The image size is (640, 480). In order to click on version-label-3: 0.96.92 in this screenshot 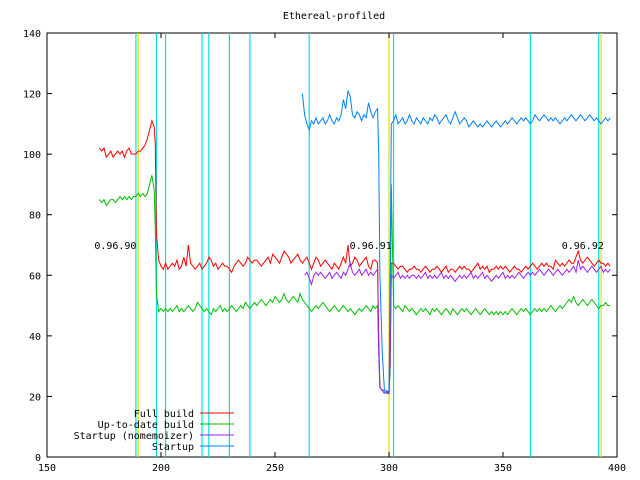, I will do `click(583, 246)`.